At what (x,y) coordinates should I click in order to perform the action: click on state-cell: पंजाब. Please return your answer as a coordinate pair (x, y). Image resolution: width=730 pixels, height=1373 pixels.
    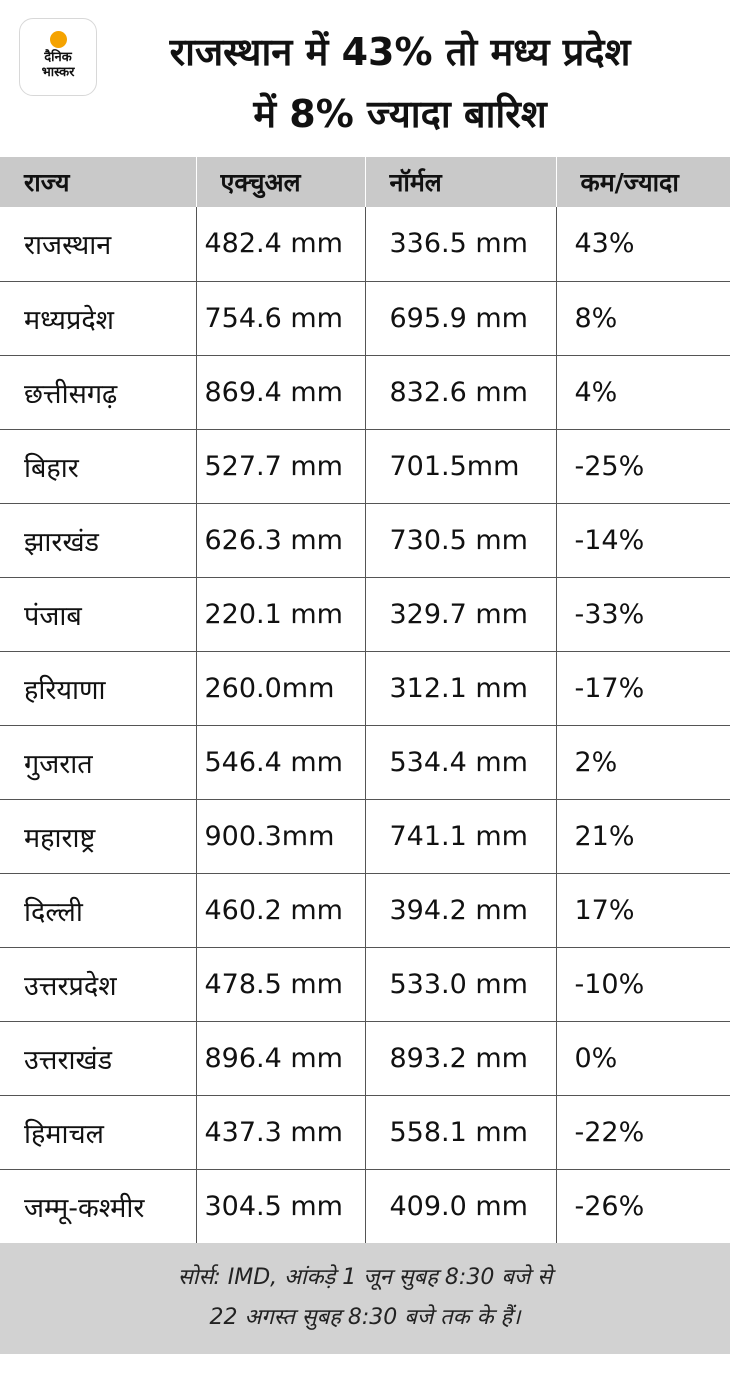
    Looking at the image, I should click on (98, 614).